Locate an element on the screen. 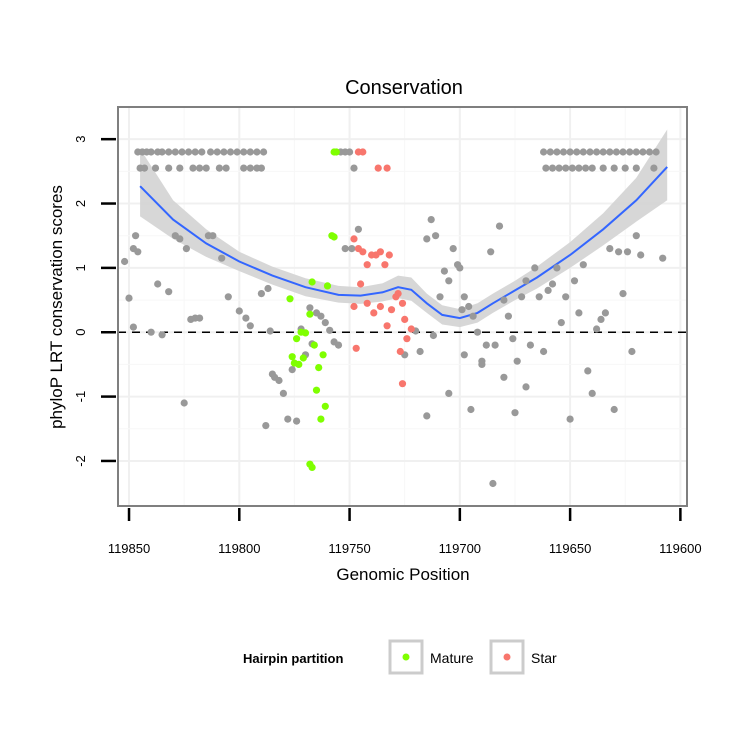 The width and height of the screenshot is (750, 750). y-axis-ticks: -2 -1 0 1 2 3 is located at coordinates (94, 301).